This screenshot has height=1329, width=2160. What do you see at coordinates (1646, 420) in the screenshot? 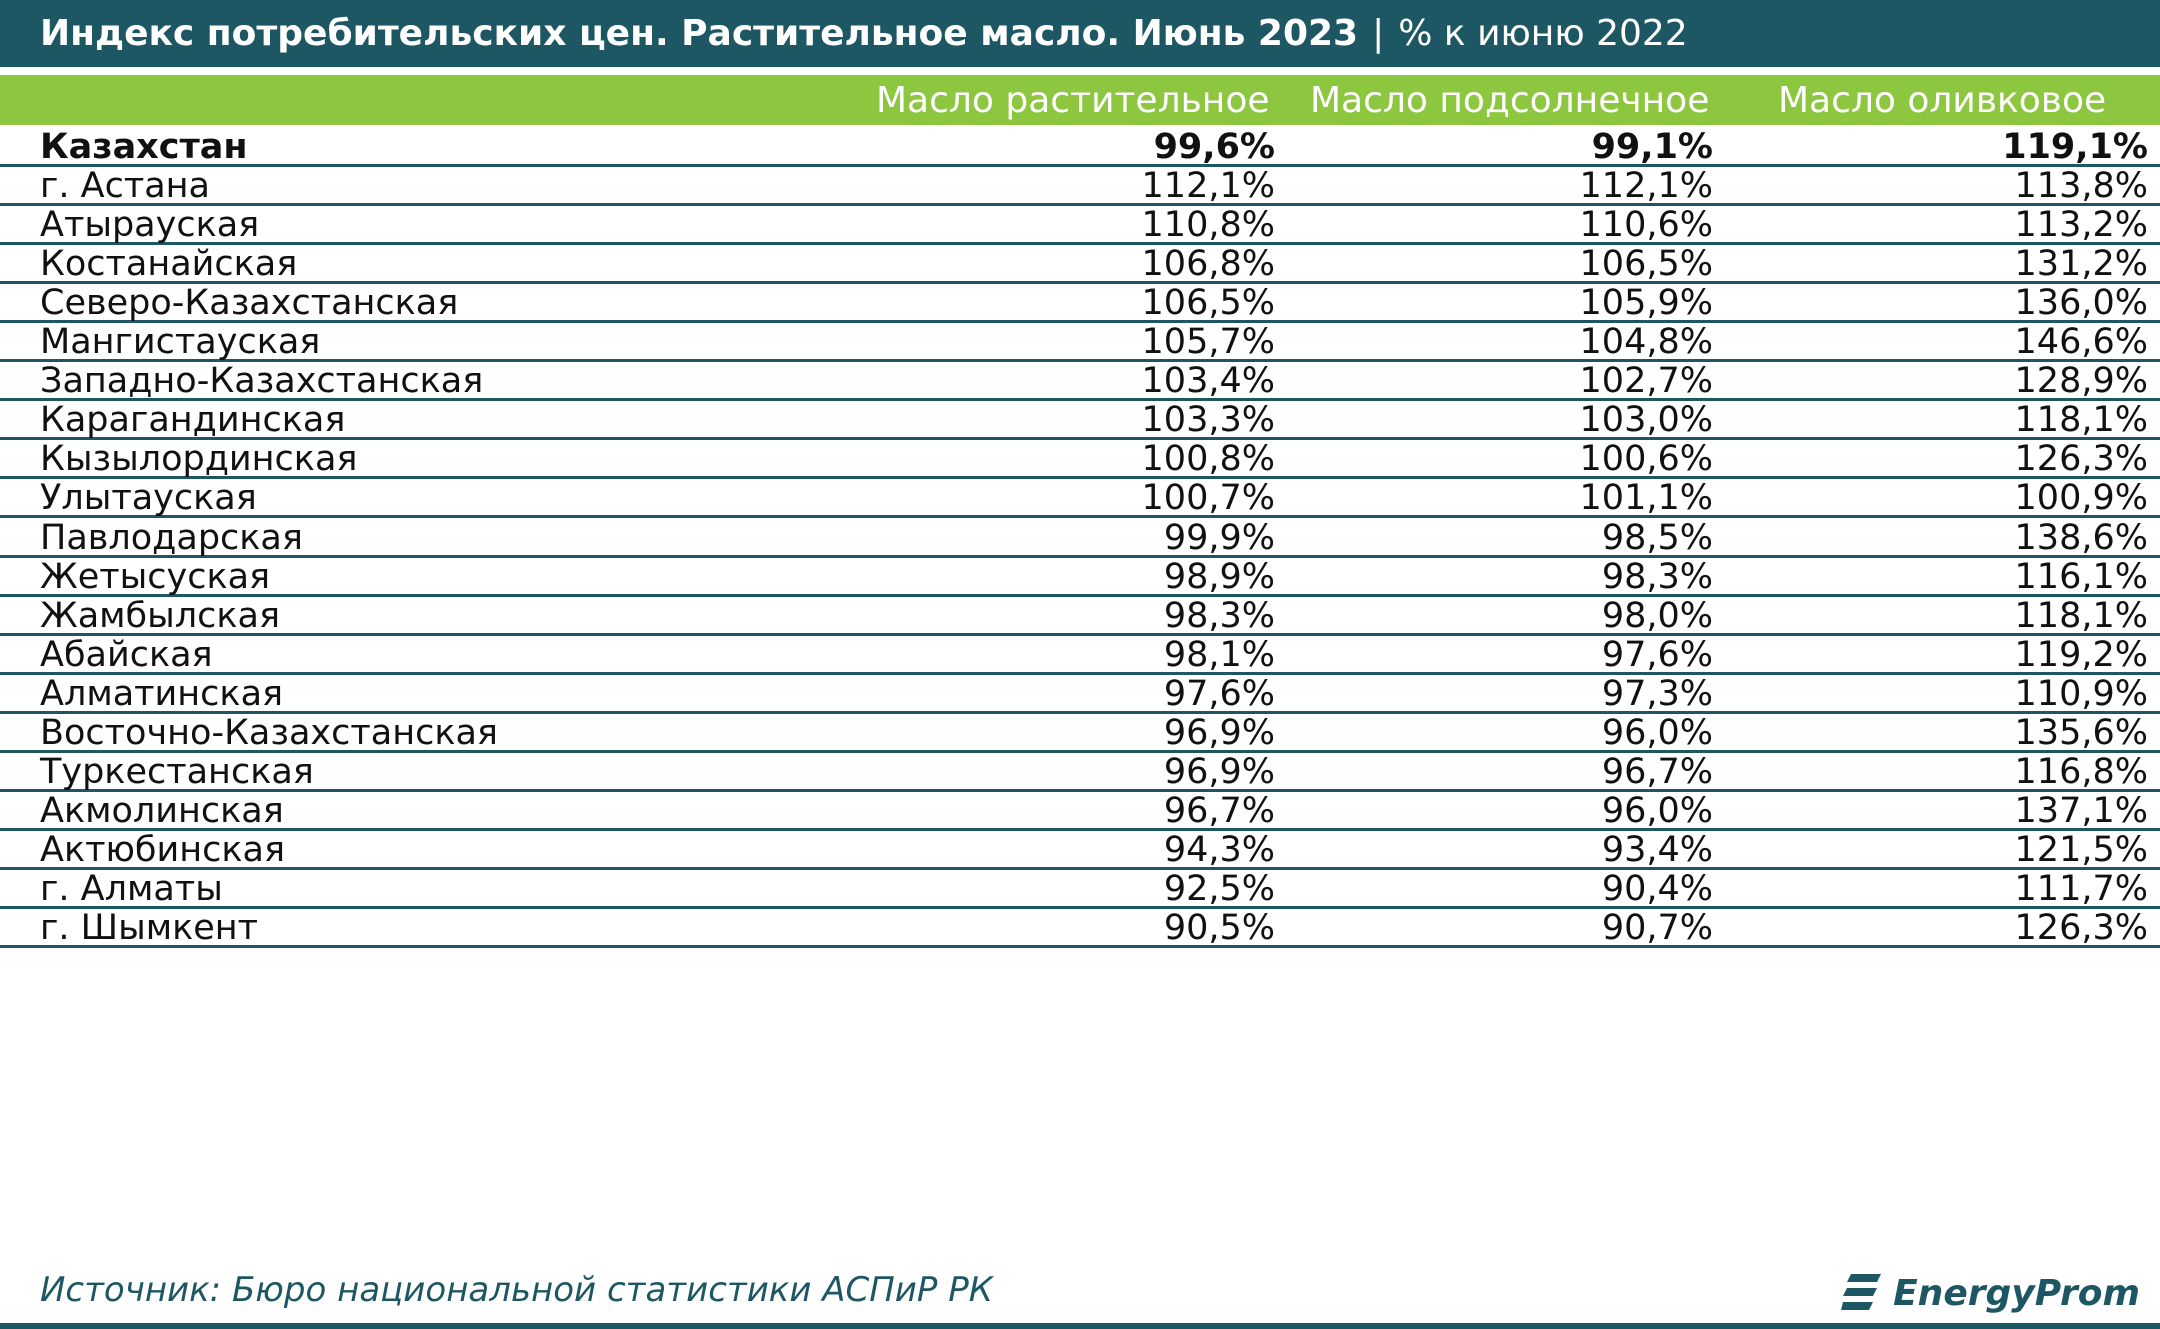
I see `value-sunflower-oil: 103,0%` at bounding box center [1646, 420].